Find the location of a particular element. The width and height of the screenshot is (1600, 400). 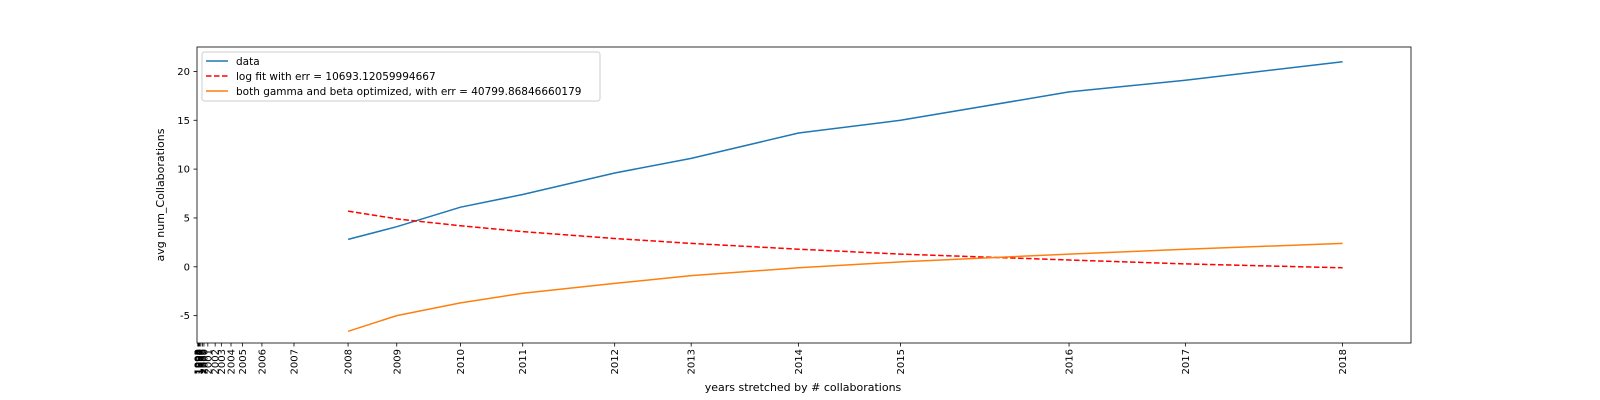

x-tick-label: 1995 is located at coordinates (199, 361).